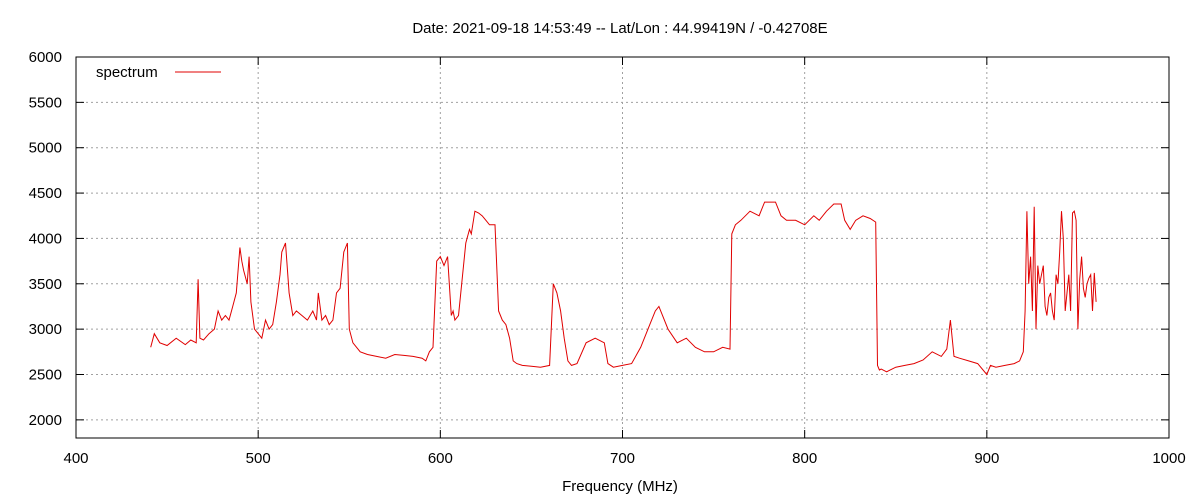  Describe the element at coordinates (45, 238) in the screenshot. I see `y-tick-label: 4000` at that location.